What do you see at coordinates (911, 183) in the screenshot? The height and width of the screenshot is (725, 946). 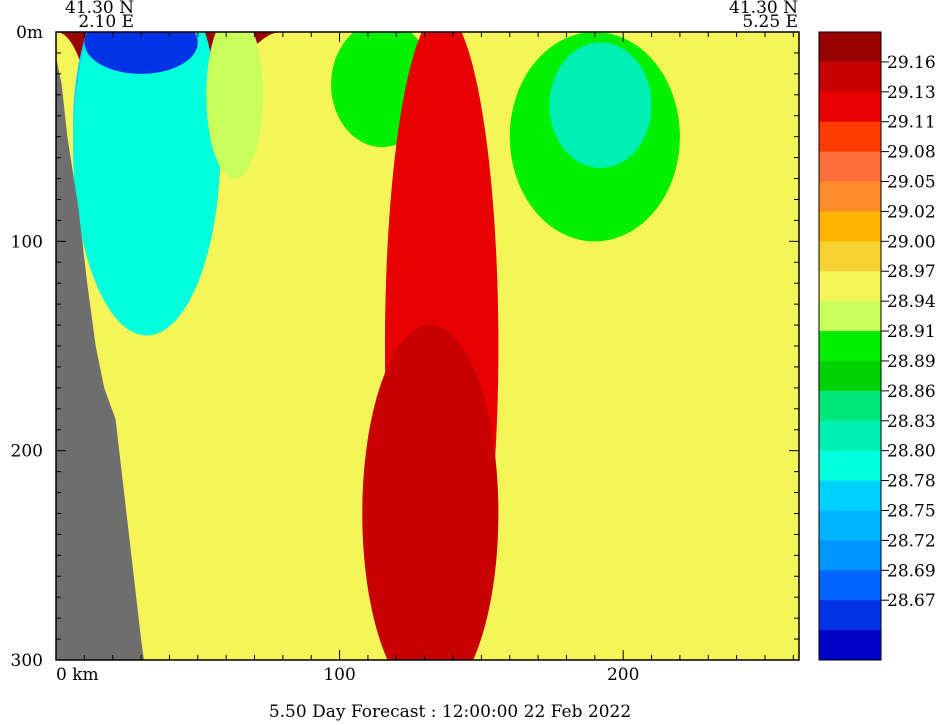 I see `colorbar-label: 29.05` at bounding box center [911, 183].